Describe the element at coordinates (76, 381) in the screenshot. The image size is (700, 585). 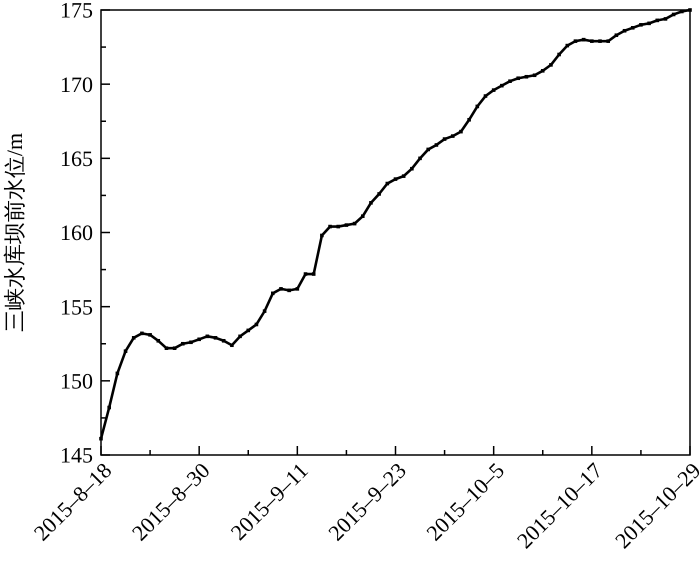
I see `y-tick-label: 150` at that location.